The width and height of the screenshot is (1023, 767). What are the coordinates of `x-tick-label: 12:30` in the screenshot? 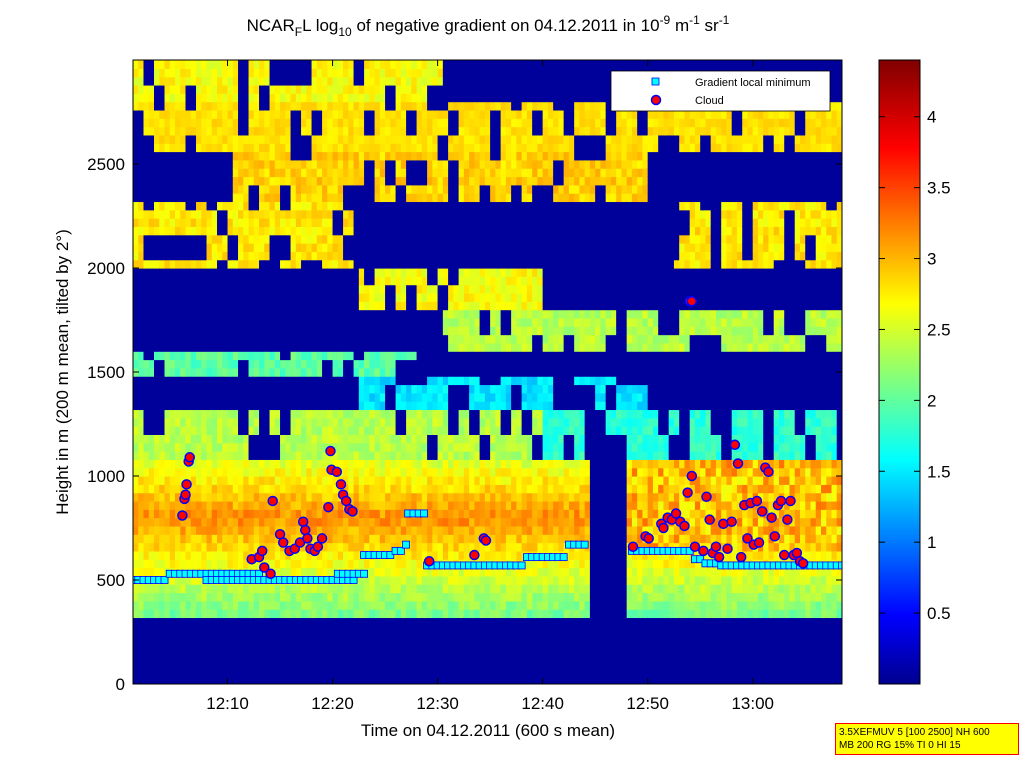 It's located at (437, 703).